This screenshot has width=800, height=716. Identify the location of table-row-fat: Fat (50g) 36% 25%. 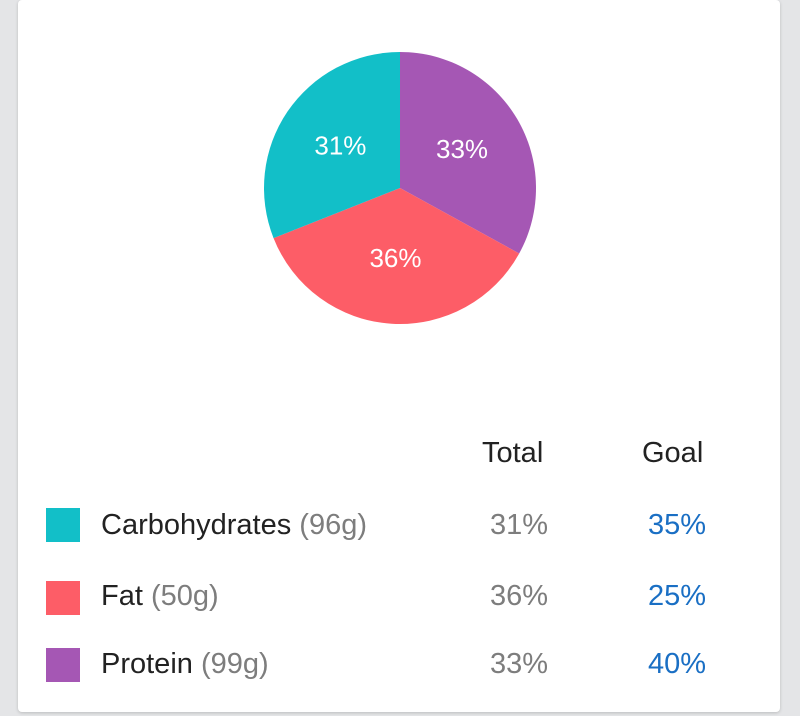
(400, 601).